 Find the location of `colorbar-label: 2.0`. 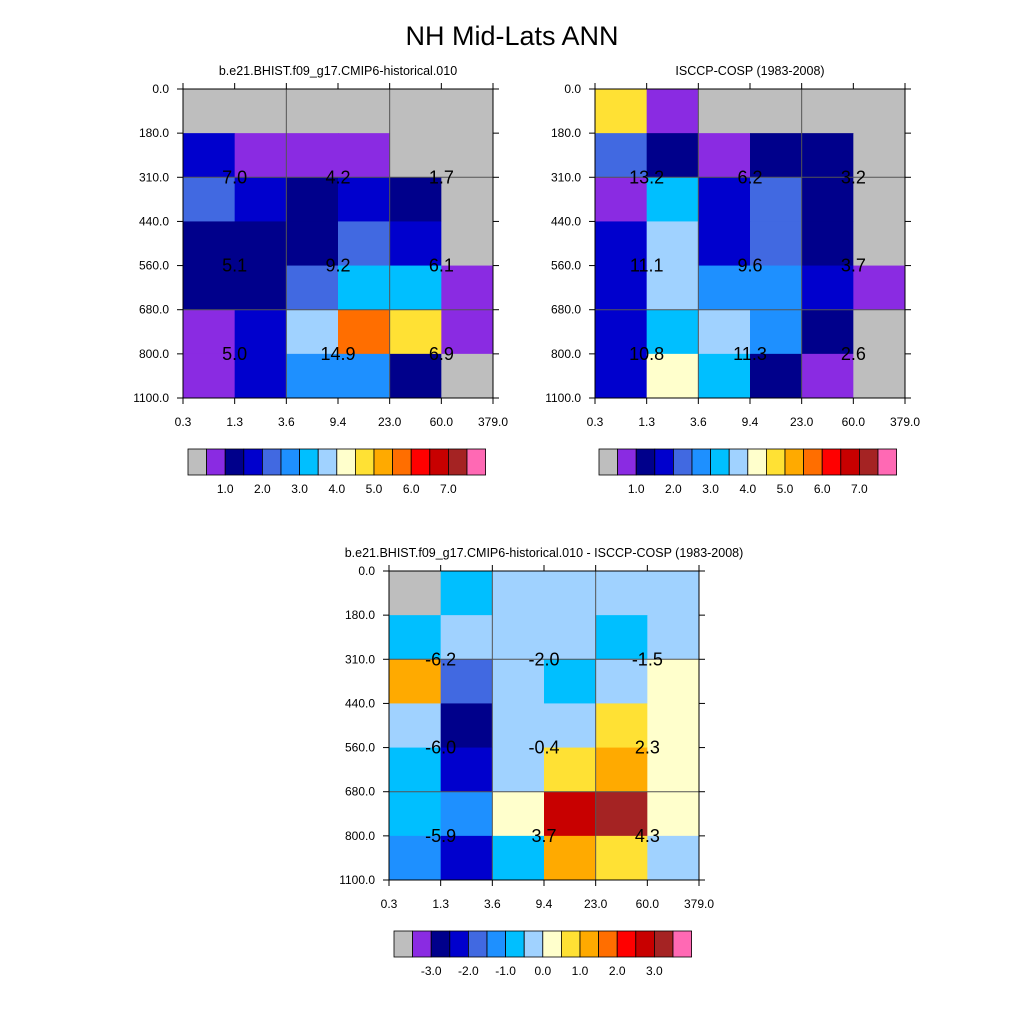

colorbar-label: 2.0 is located at coordinates (673, 489).